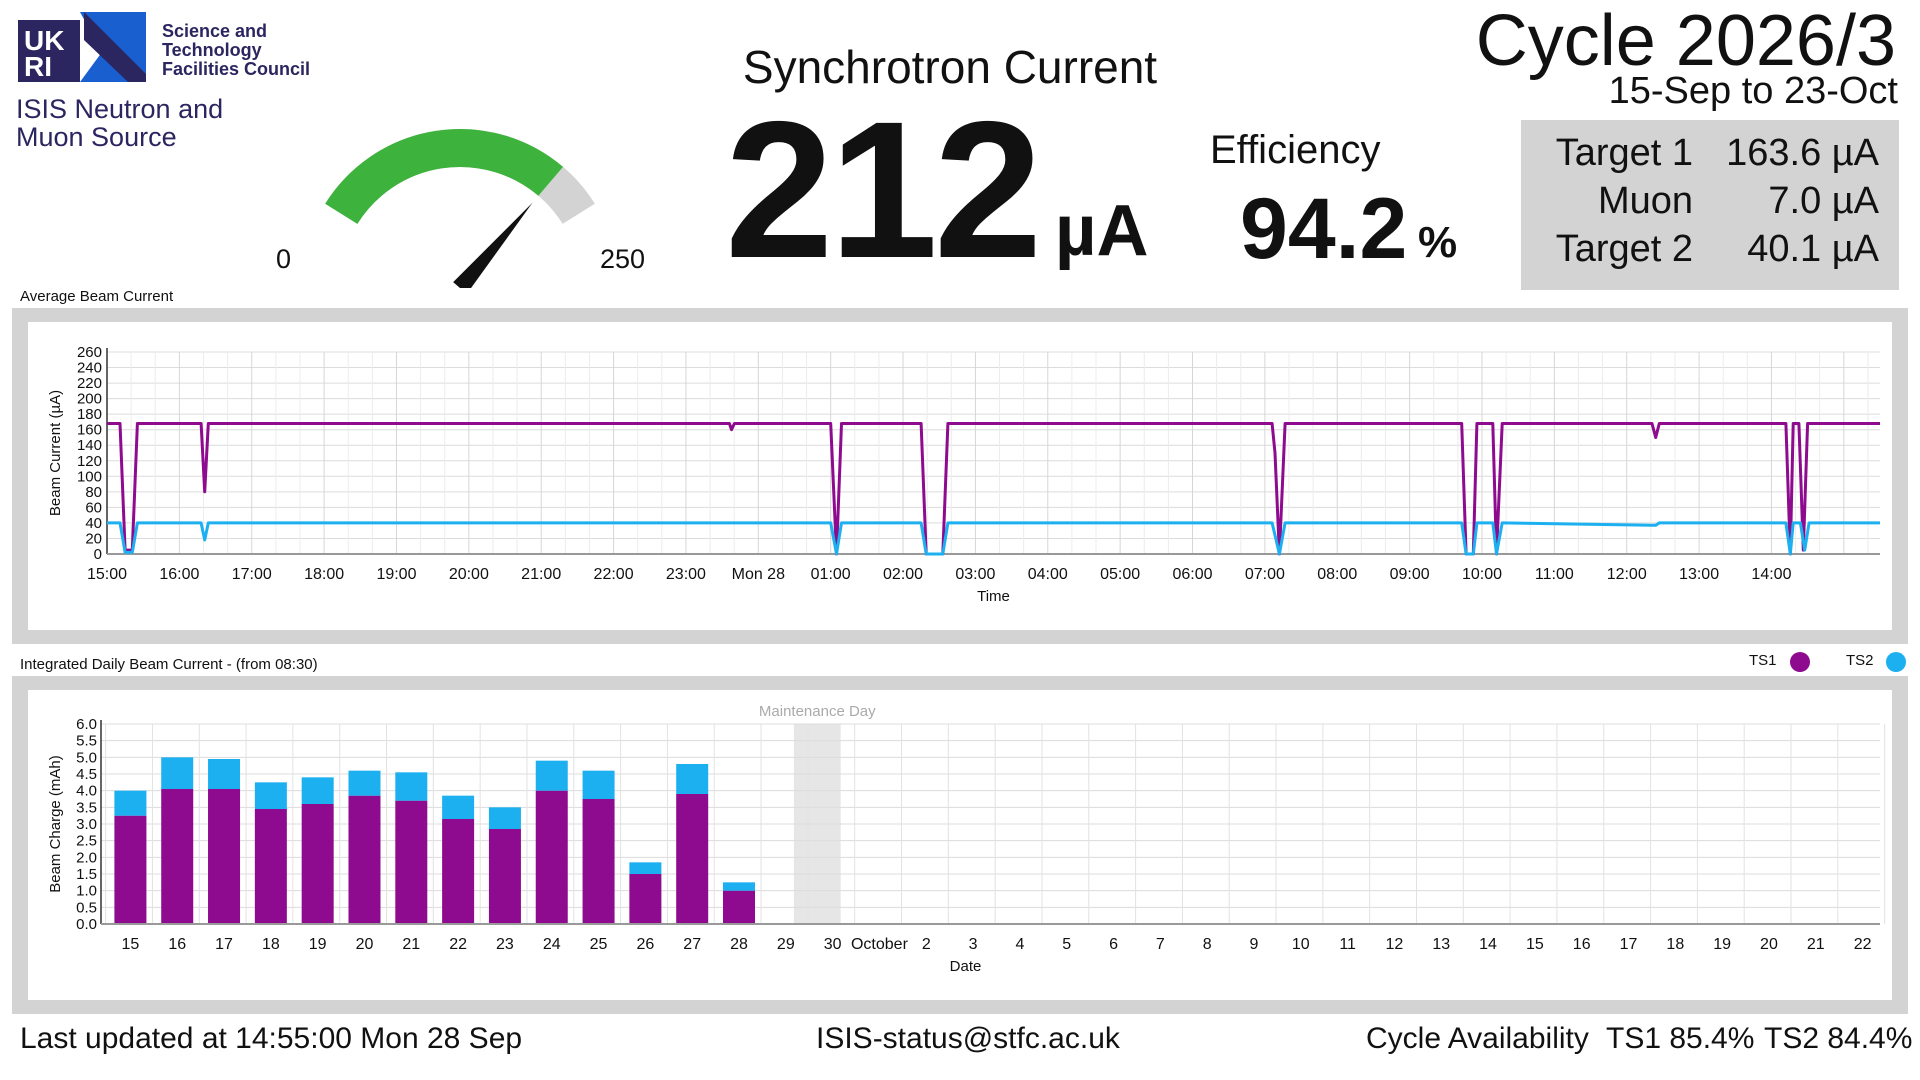 Image resolution: width=1920 pixels, height=1080 pixels. Describe the element at coordinates (1675, 944) in the screenshot. I see `bar-x-tick-label: 18` at that location.